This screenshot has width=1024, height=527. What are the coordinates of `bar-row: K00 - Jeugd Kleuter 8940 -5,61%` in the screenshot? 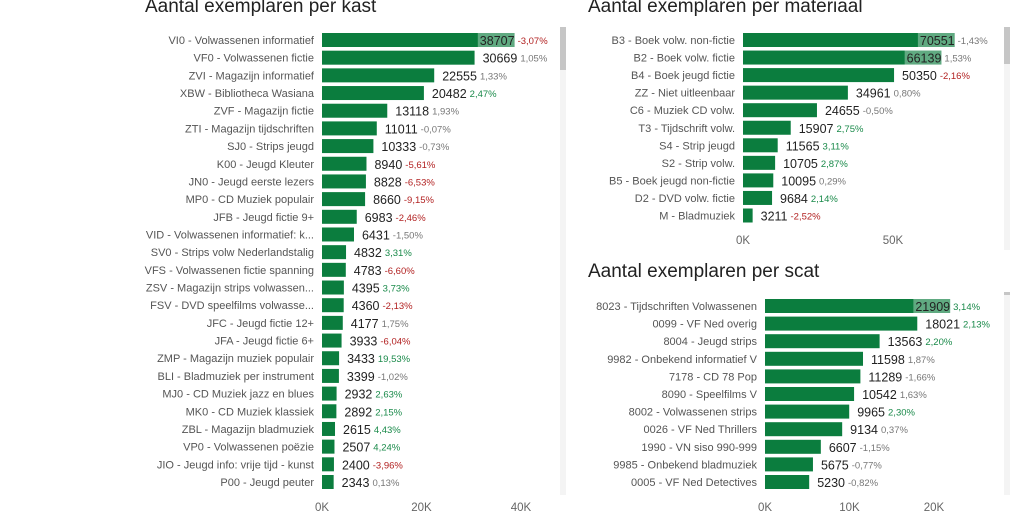 It's located at (326, 164).